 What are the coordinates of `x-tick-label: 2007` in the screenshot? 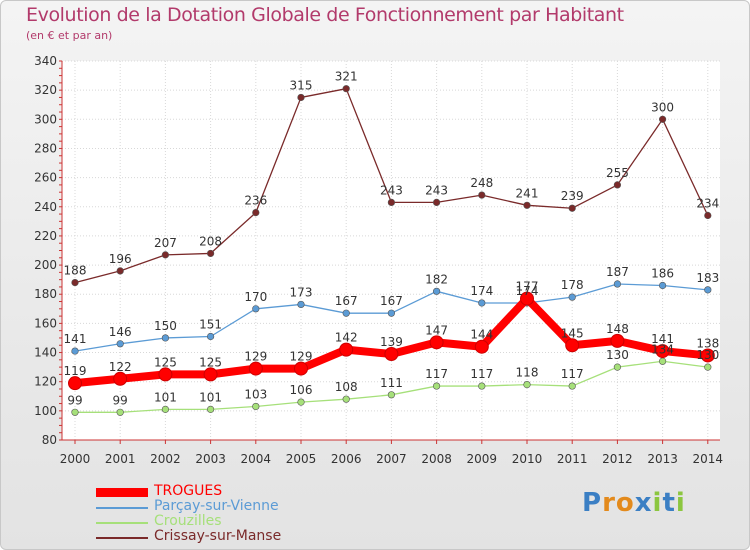 It's located at (391, 459).